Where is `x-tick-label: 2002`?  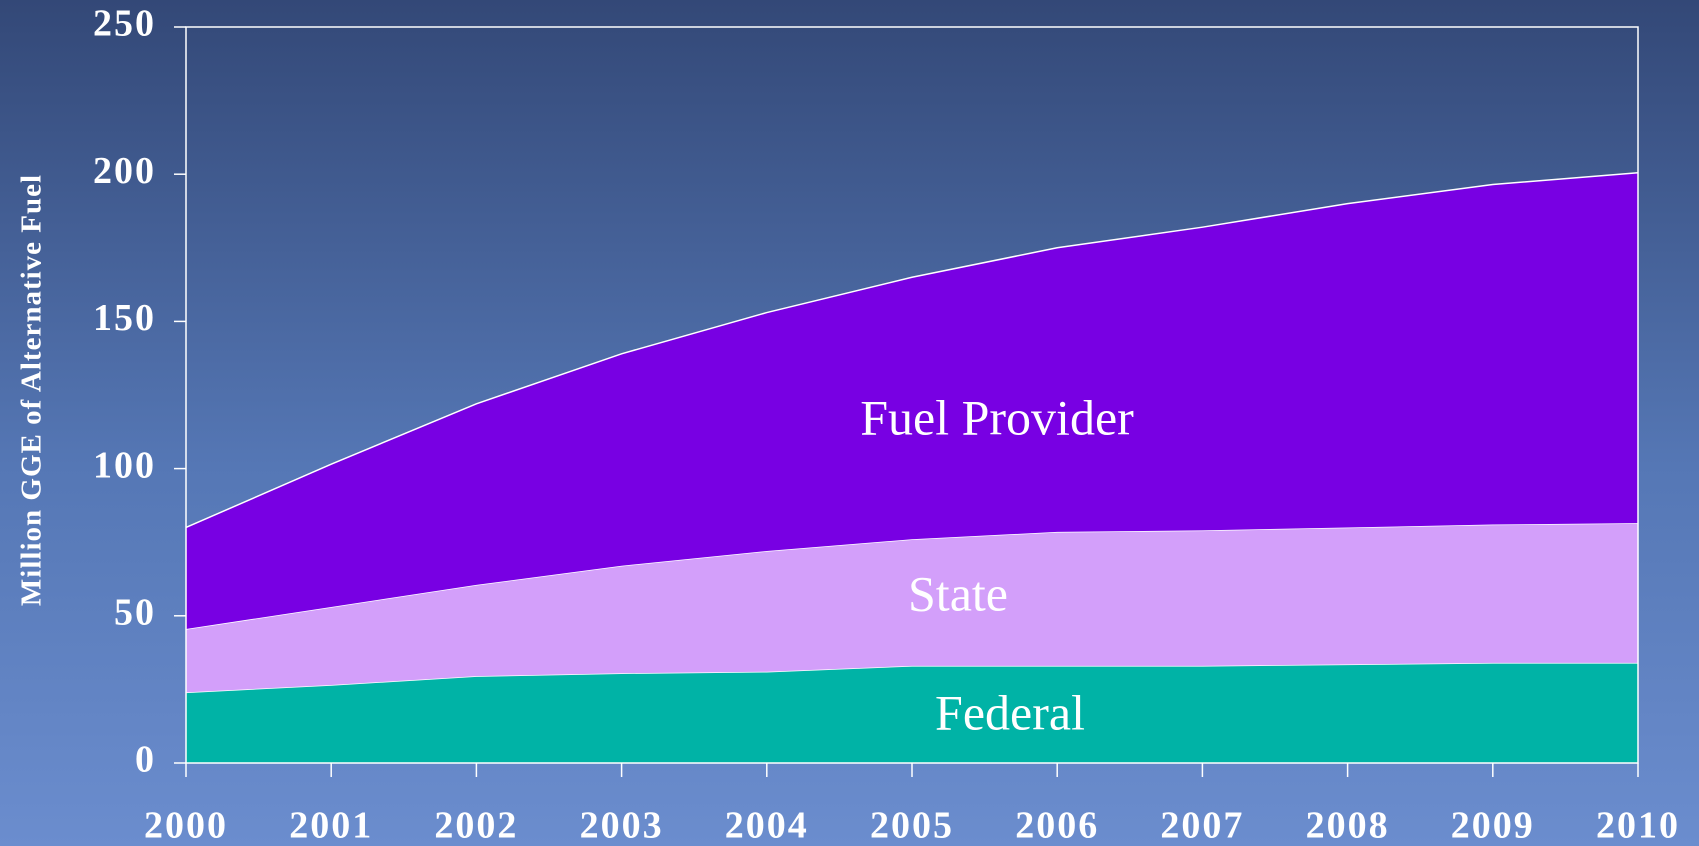 x-tick-label: 2002 is located at coordinates (476, 825).